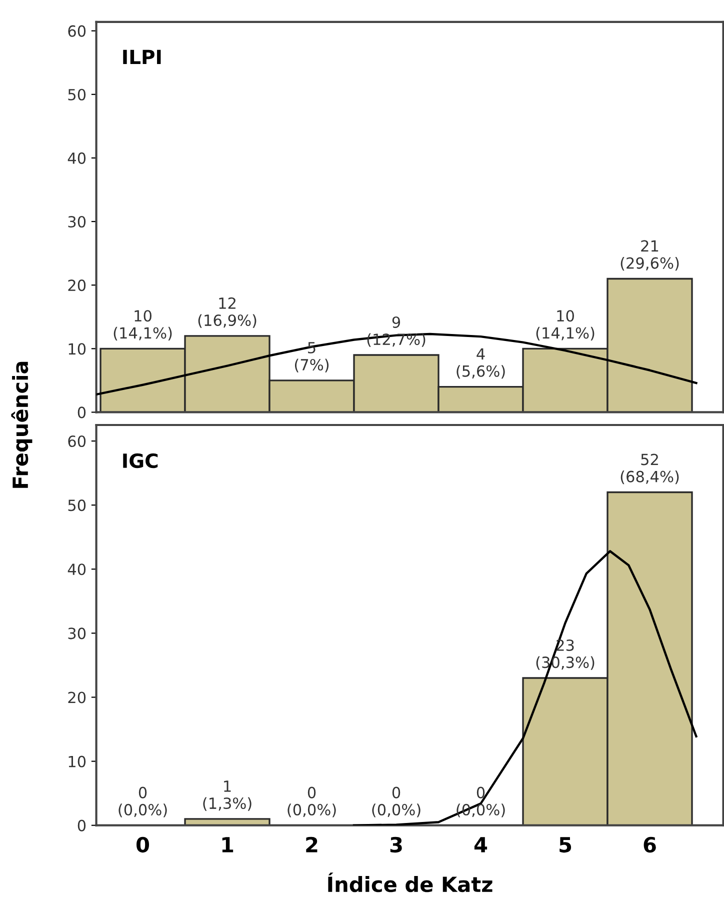 Image resolution: width=724 pixels, height=914 pixels. What do you see at coordinates (227, 795) in the screenshot?
I see `data-label: 1 (1,3%)` at bounding box center [227, 795].